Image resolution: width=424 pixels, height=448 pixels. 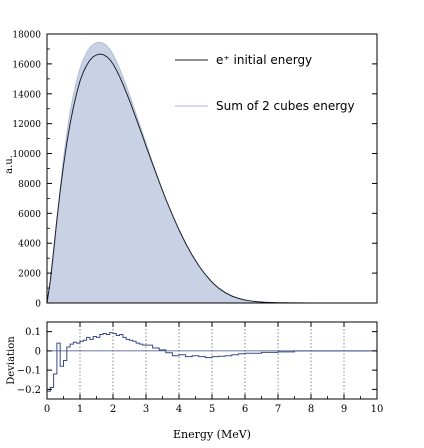 What do you see at coordinates (26, 95) in the screenshot?
I see `top-y-tick-label: 14000` at bounding box center [26, 95].